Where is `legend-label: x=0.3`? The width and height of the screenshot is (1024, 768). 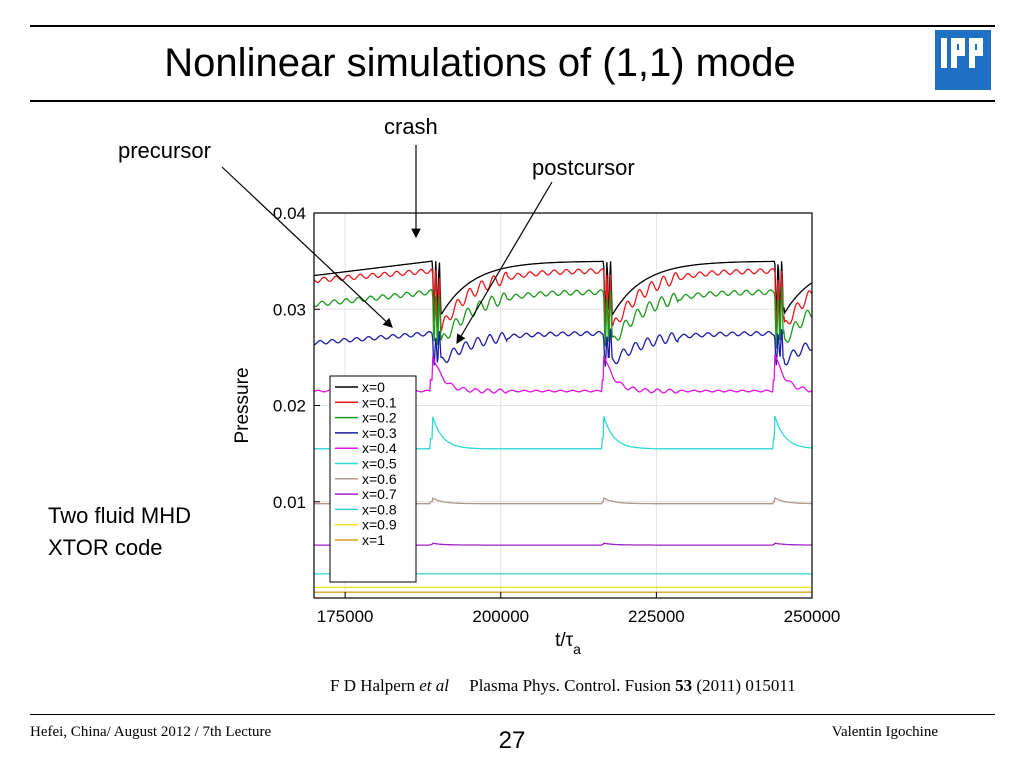
legend-label: x=0.3 is located at coordinates (379, 433).